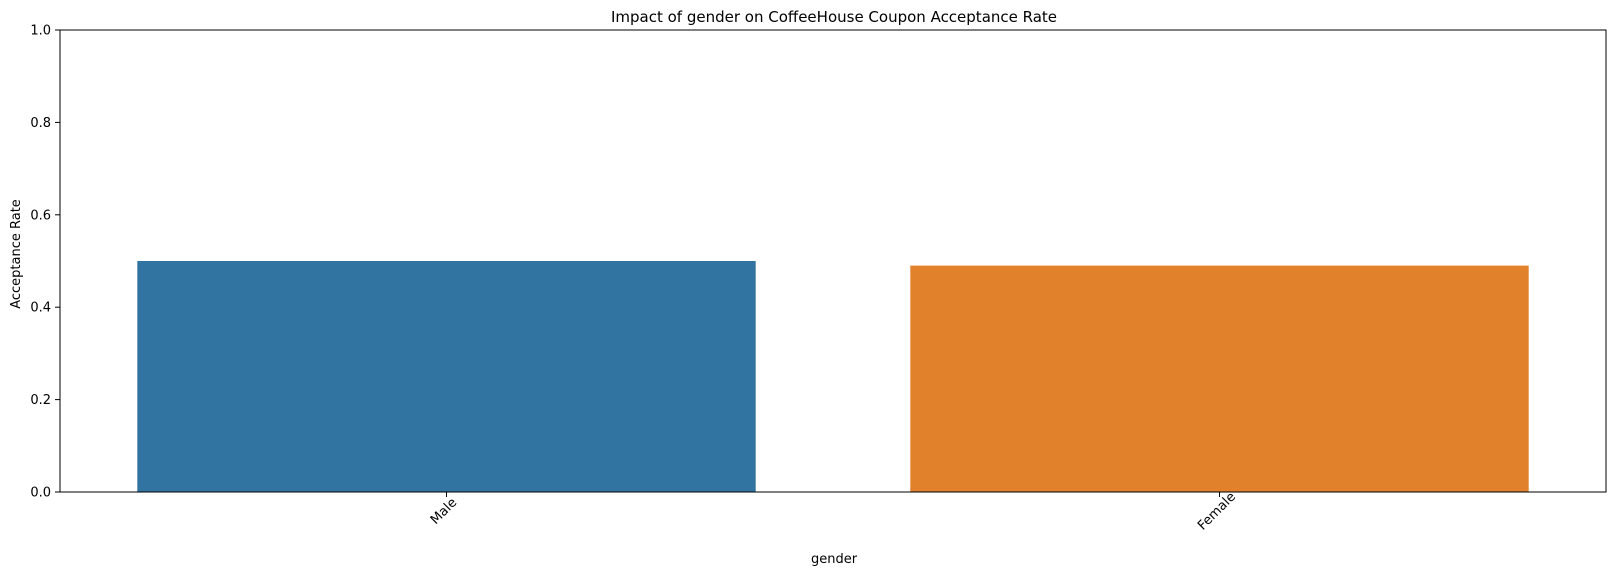 The width and height of the screenshot is (1621, 577). Describe the element at coordinates (40, 400) in the screenshot. I see `y-tick-label: 0.2` at that location.